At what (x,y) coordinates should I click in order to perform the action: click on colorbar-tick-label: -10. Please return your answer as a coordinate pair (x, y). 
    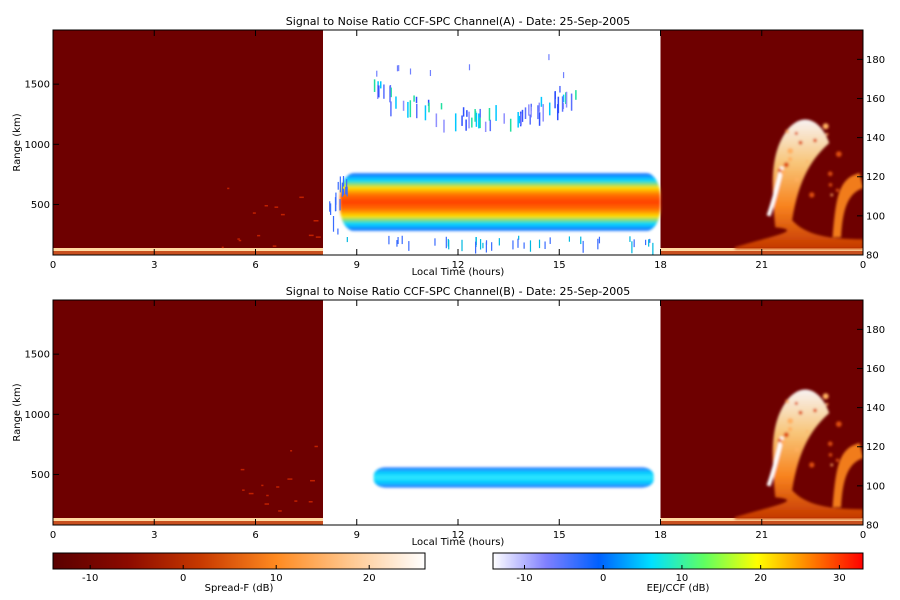
    Looking at the image, I should click on (524, 578).